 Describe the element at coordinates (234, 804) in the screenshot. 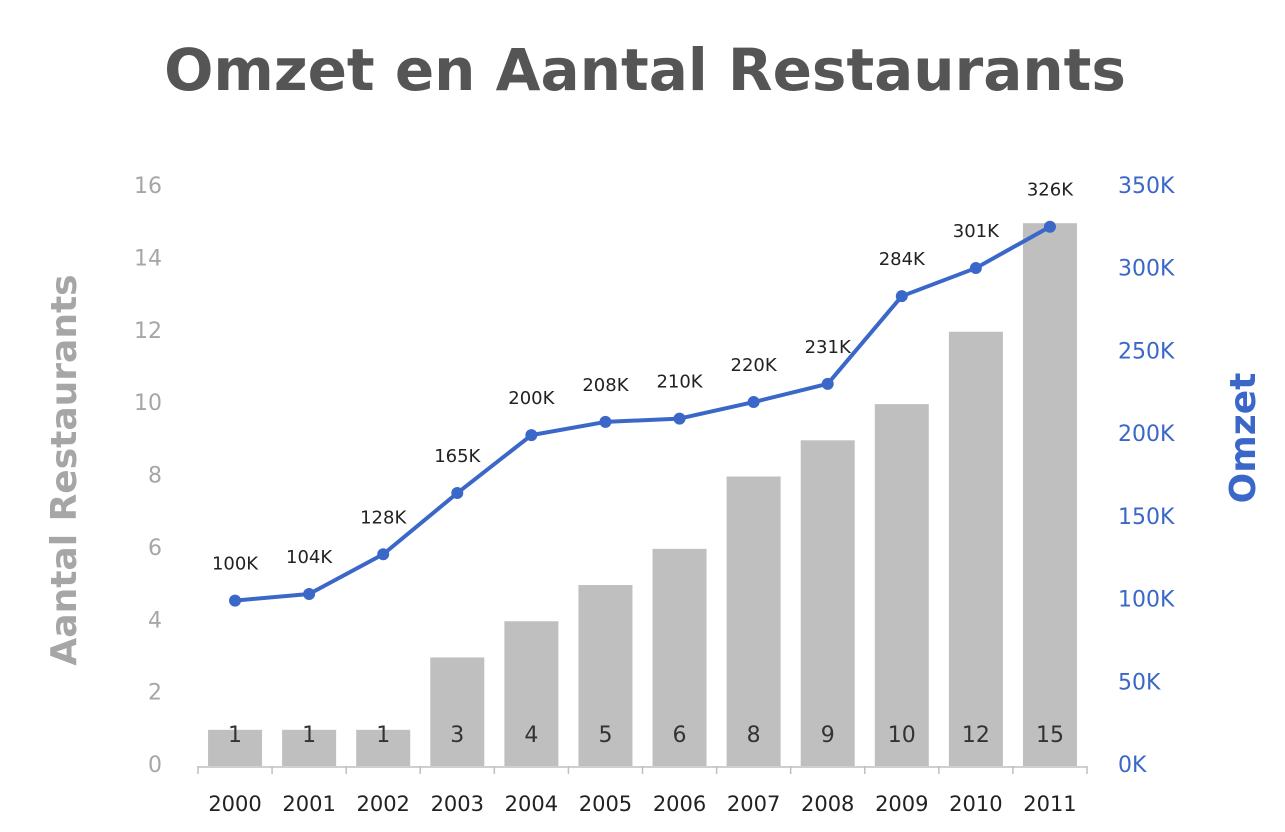

I see `x-tick-label: 2000` at that location.